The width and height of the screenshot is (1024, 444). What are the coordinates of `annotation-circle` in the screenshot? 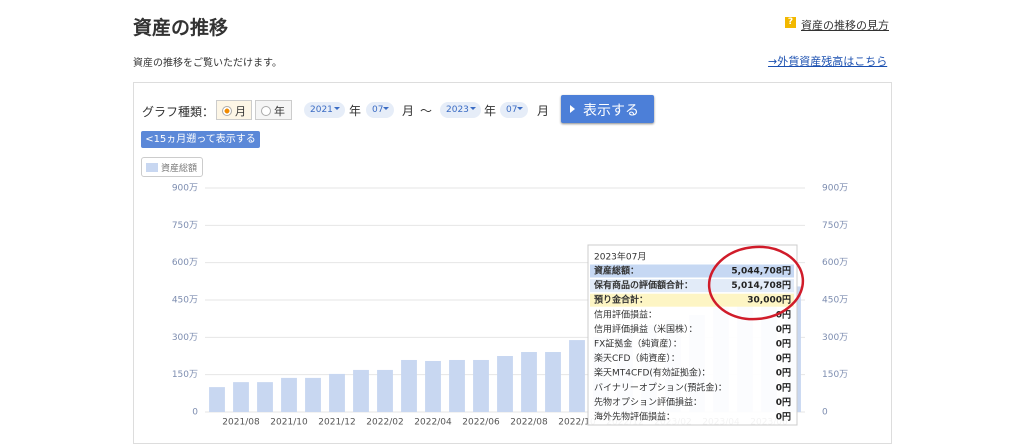 It's located at (756, 283).